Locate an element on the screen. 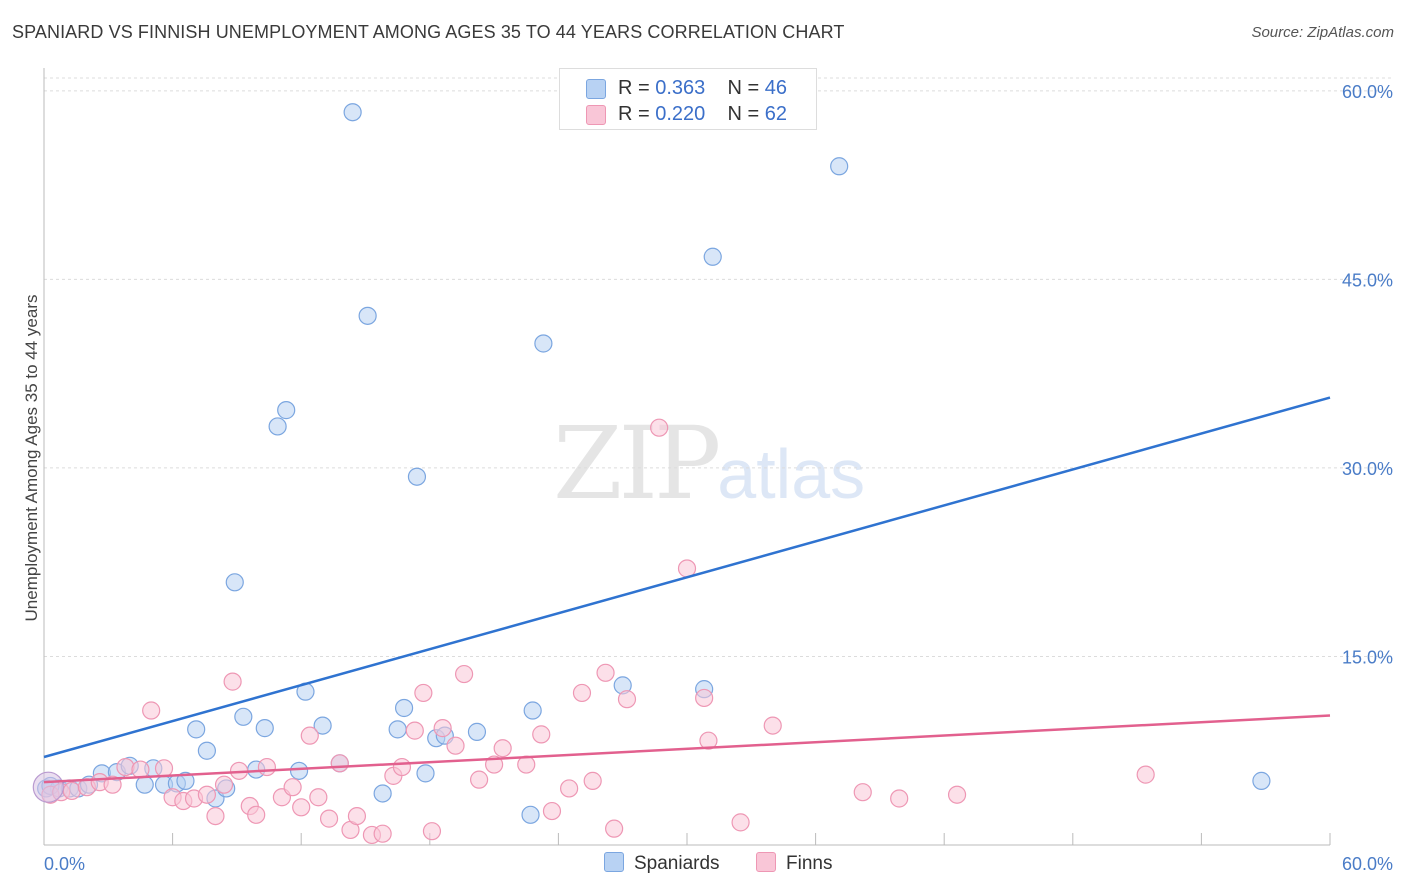 This screenshot has width=1406, height=892. watermark-zip: ZIP is located at coordinates (637, 463).